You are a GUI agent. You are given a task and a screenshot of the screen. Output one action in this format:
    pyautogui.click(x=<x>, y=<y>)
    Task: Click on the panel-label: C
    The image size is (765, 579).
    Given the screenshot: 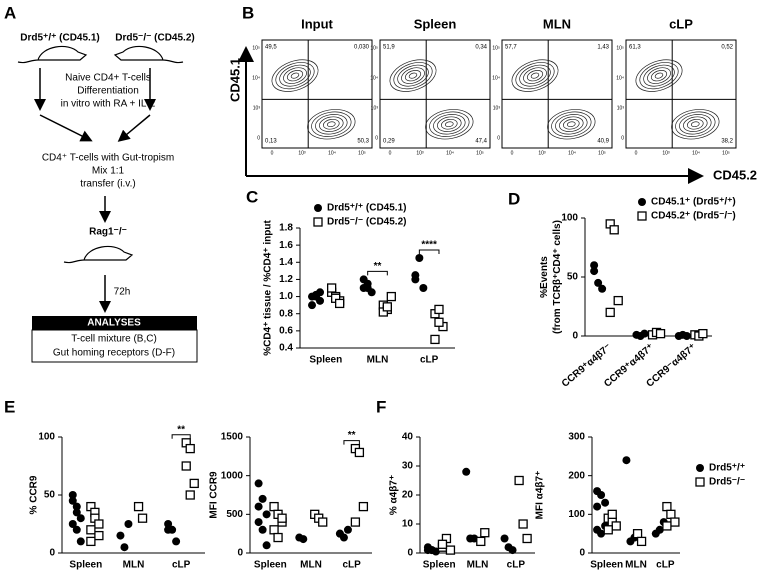 What is the action you would take?
    pyautogui.click(x=252, y=196)
    